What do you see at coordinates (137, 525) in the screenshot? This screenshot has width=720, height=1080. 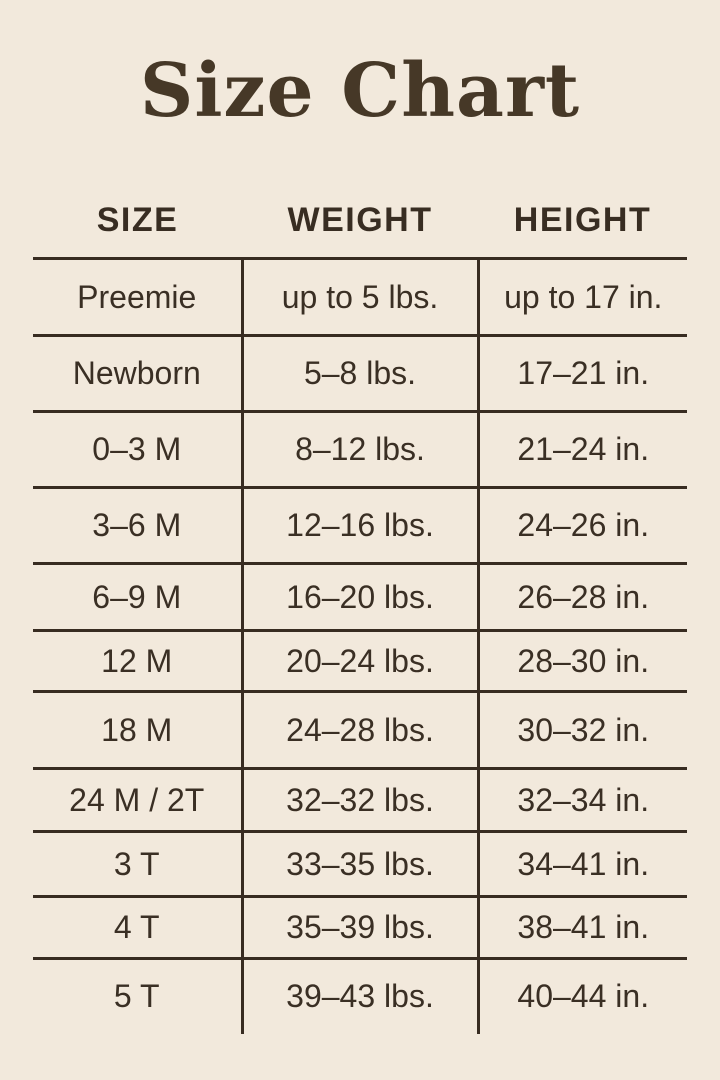 I see `size-cell: 3–6 M` at bounding box center [137, 525].